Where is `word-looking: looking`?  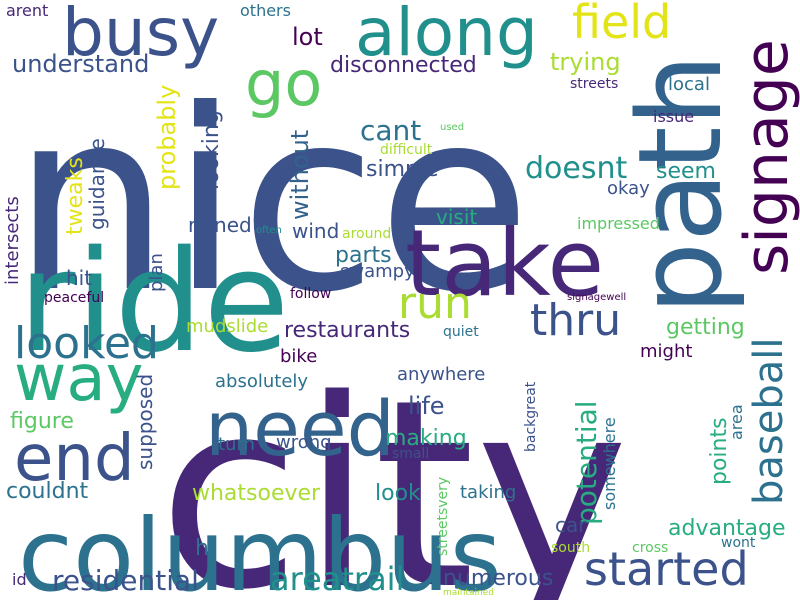 word-looking: looking is located at coordinates (211, 150).